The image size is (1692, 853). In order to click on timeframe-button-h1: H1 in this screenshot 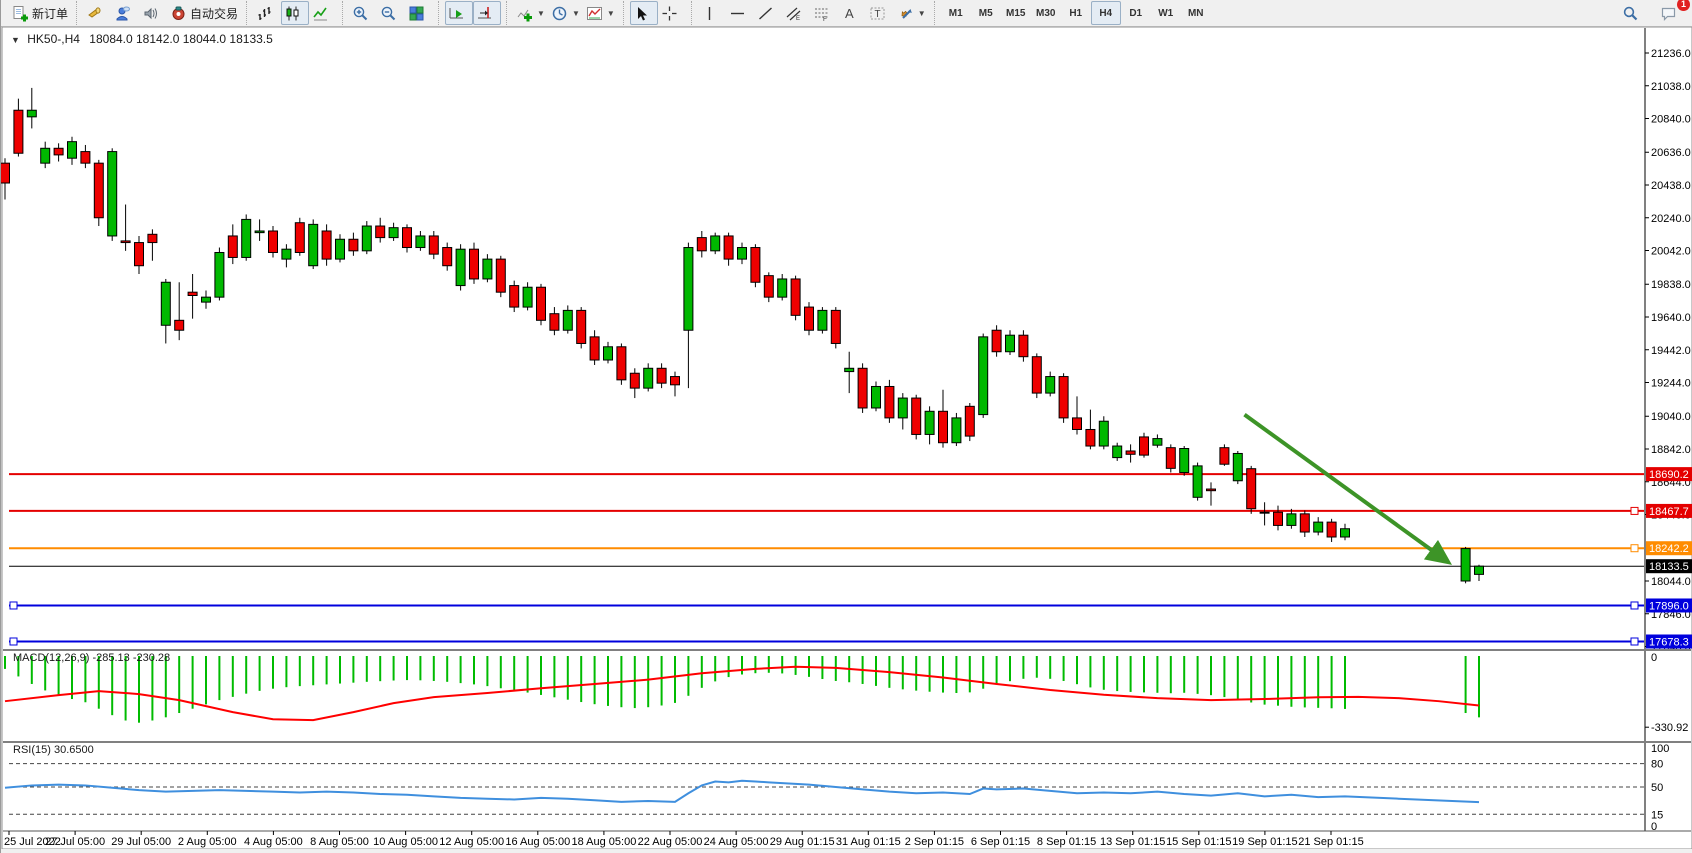, I will do `click(1076, 13)`.